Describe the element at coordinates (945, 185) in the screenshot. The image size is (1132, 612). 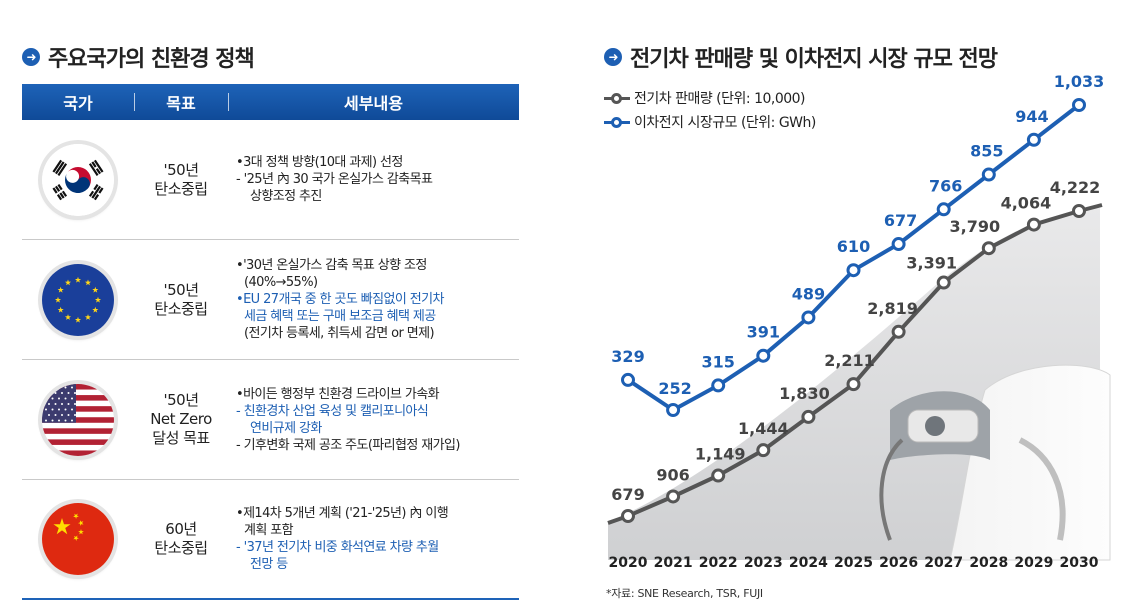
I see `data-label: 766` at that location.